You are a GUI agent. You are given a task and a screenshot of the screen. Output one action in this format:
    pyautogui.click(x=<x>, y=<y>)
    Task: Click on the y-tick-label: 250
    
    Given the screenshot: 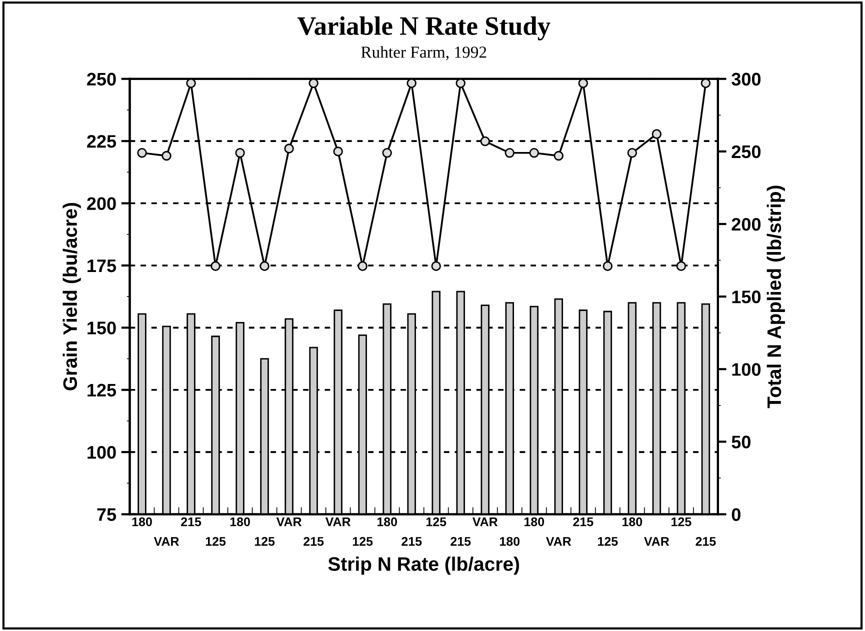 What is the action you would take?
    pyautogui.click(x=101, y=79)
    